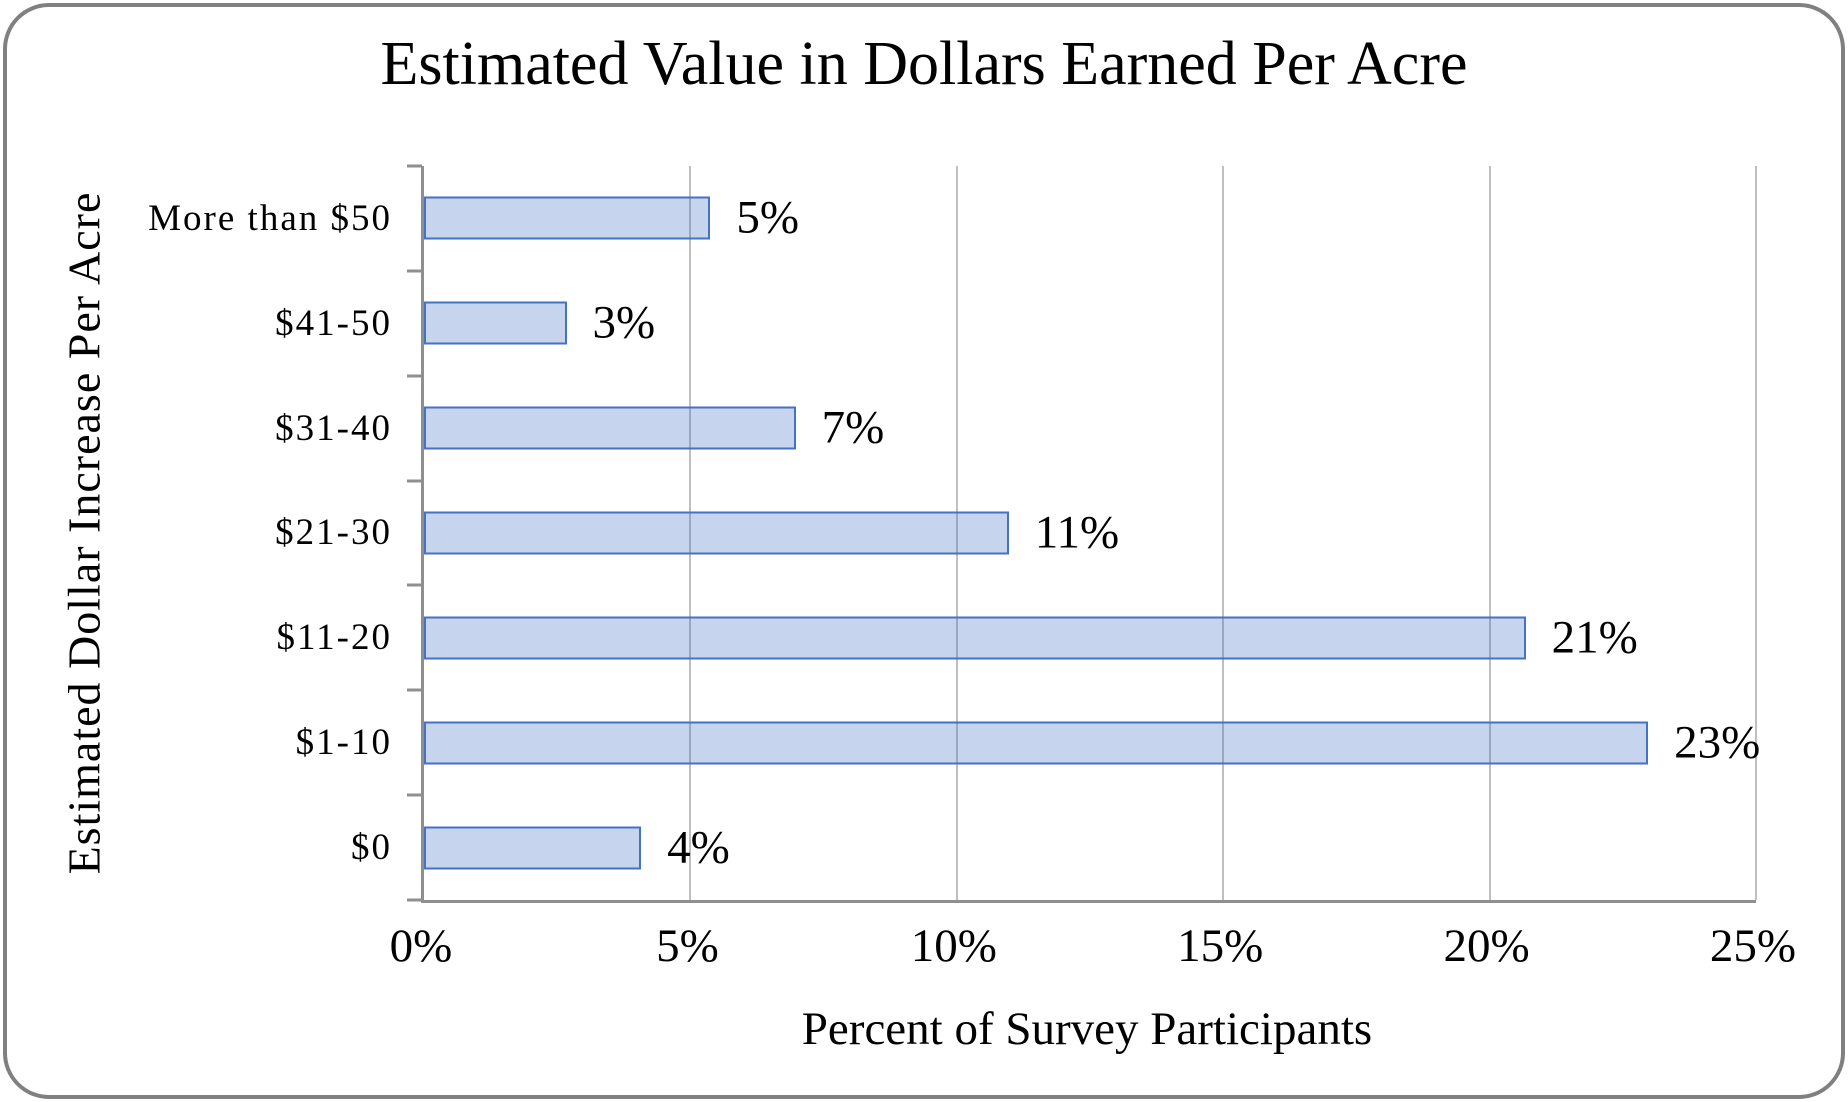  Describe the element at coordinates (1090, 218) in the screenshot. I see `bar-row: 5%` at that location.